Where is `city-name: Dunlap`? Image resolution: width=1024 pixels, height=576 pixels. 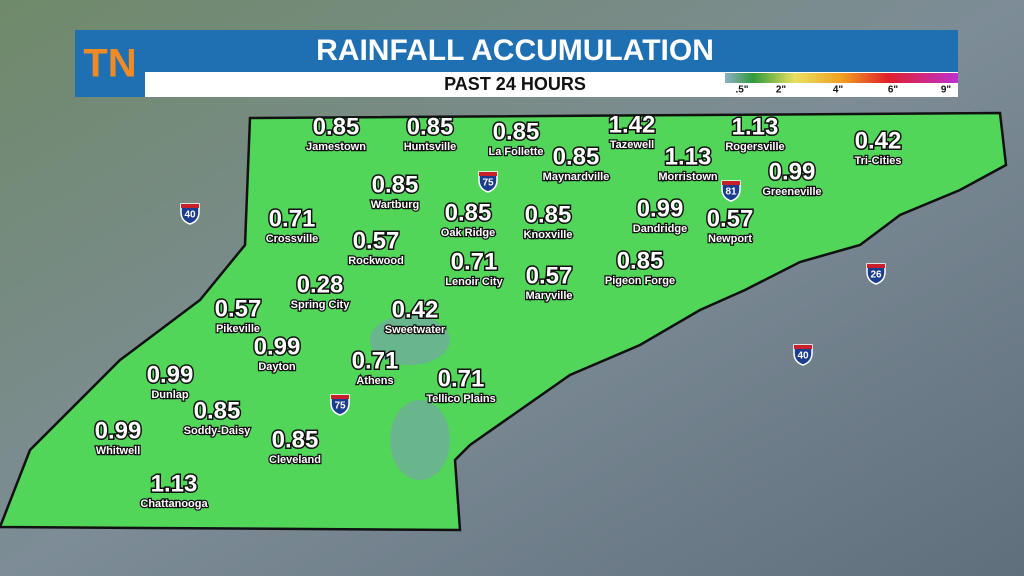
city-name: Dunlap is located at coordinates (170, 395).